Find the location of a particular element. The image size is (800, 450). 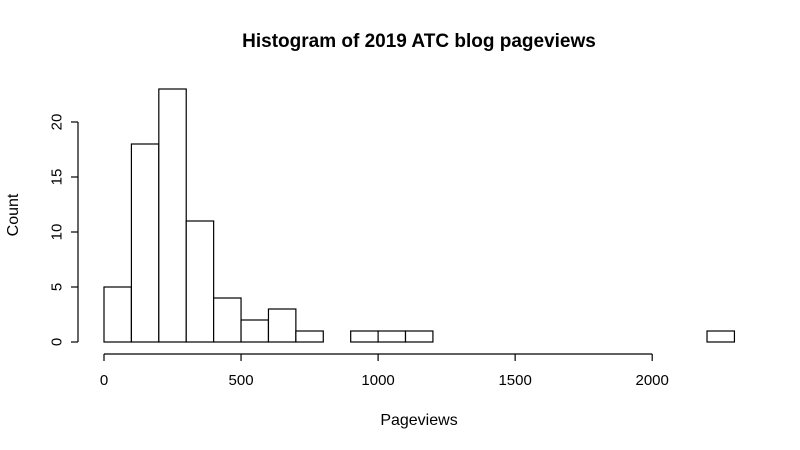

x-tick-label: 1500 is located at coordinates (514, 380).